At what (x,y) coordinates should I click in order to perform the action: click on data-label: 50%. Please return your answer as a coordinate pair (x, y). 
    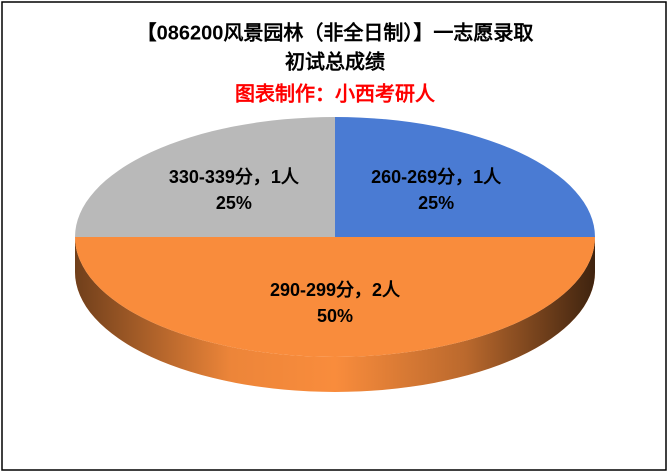
    Looking at the image, I should click on (335, 316).